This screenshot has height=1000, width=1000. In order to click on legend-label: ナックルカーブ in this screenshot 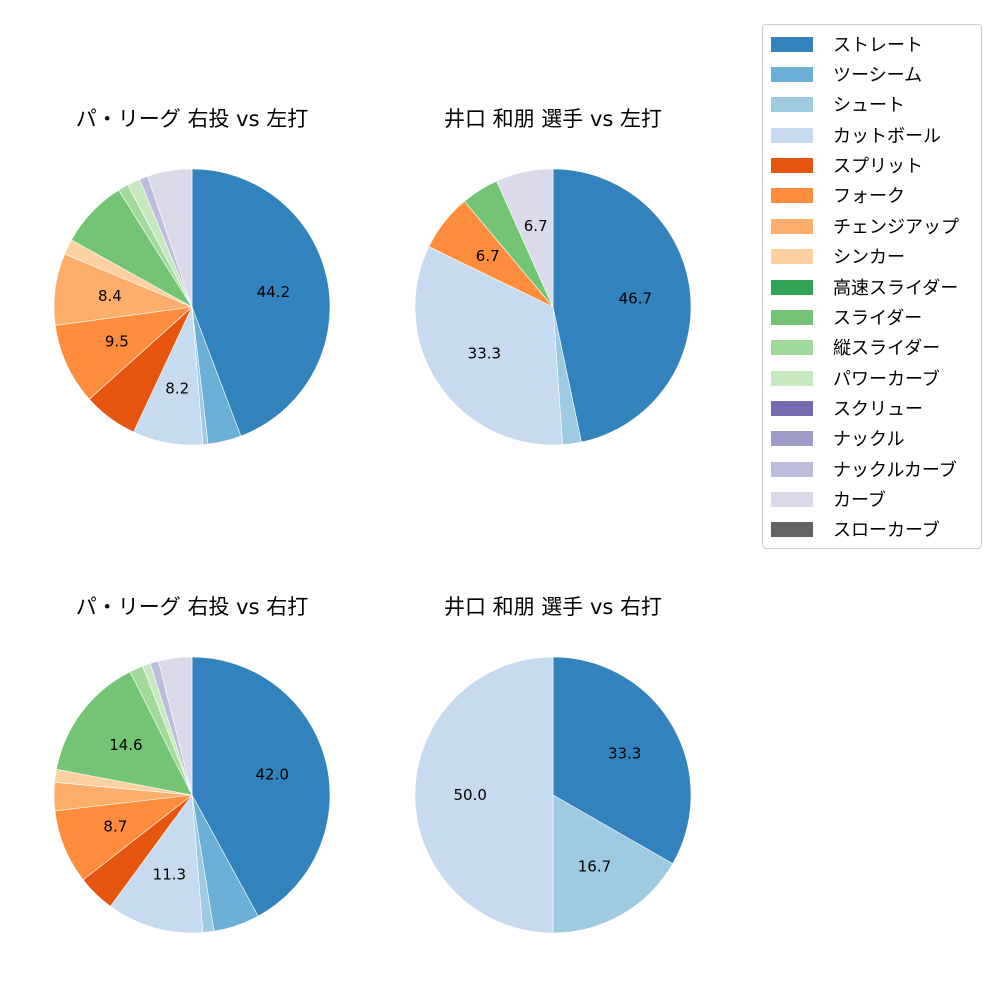, I will do `click(895, 470)`.